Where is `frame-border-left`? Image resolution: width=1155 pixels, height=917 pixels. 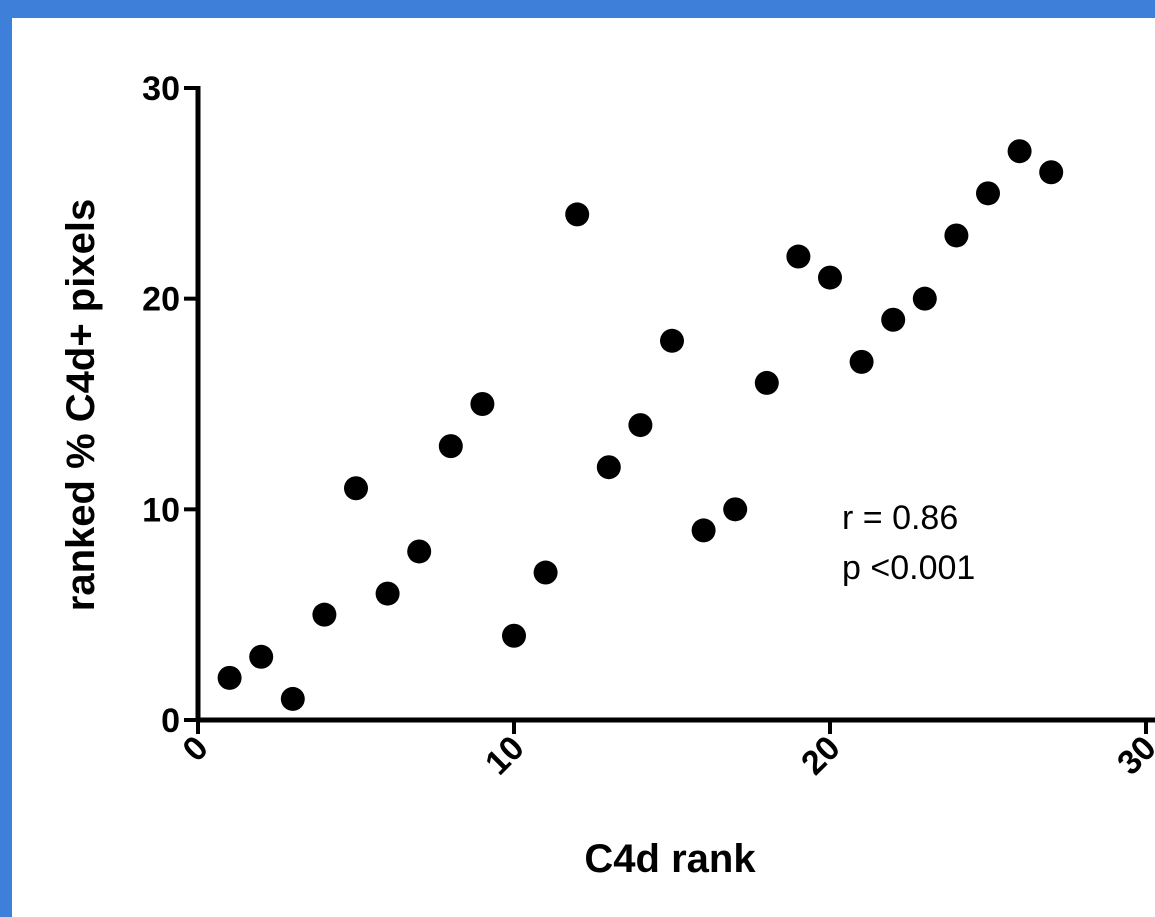 frame-border-left is located at coordinates (6, 458).